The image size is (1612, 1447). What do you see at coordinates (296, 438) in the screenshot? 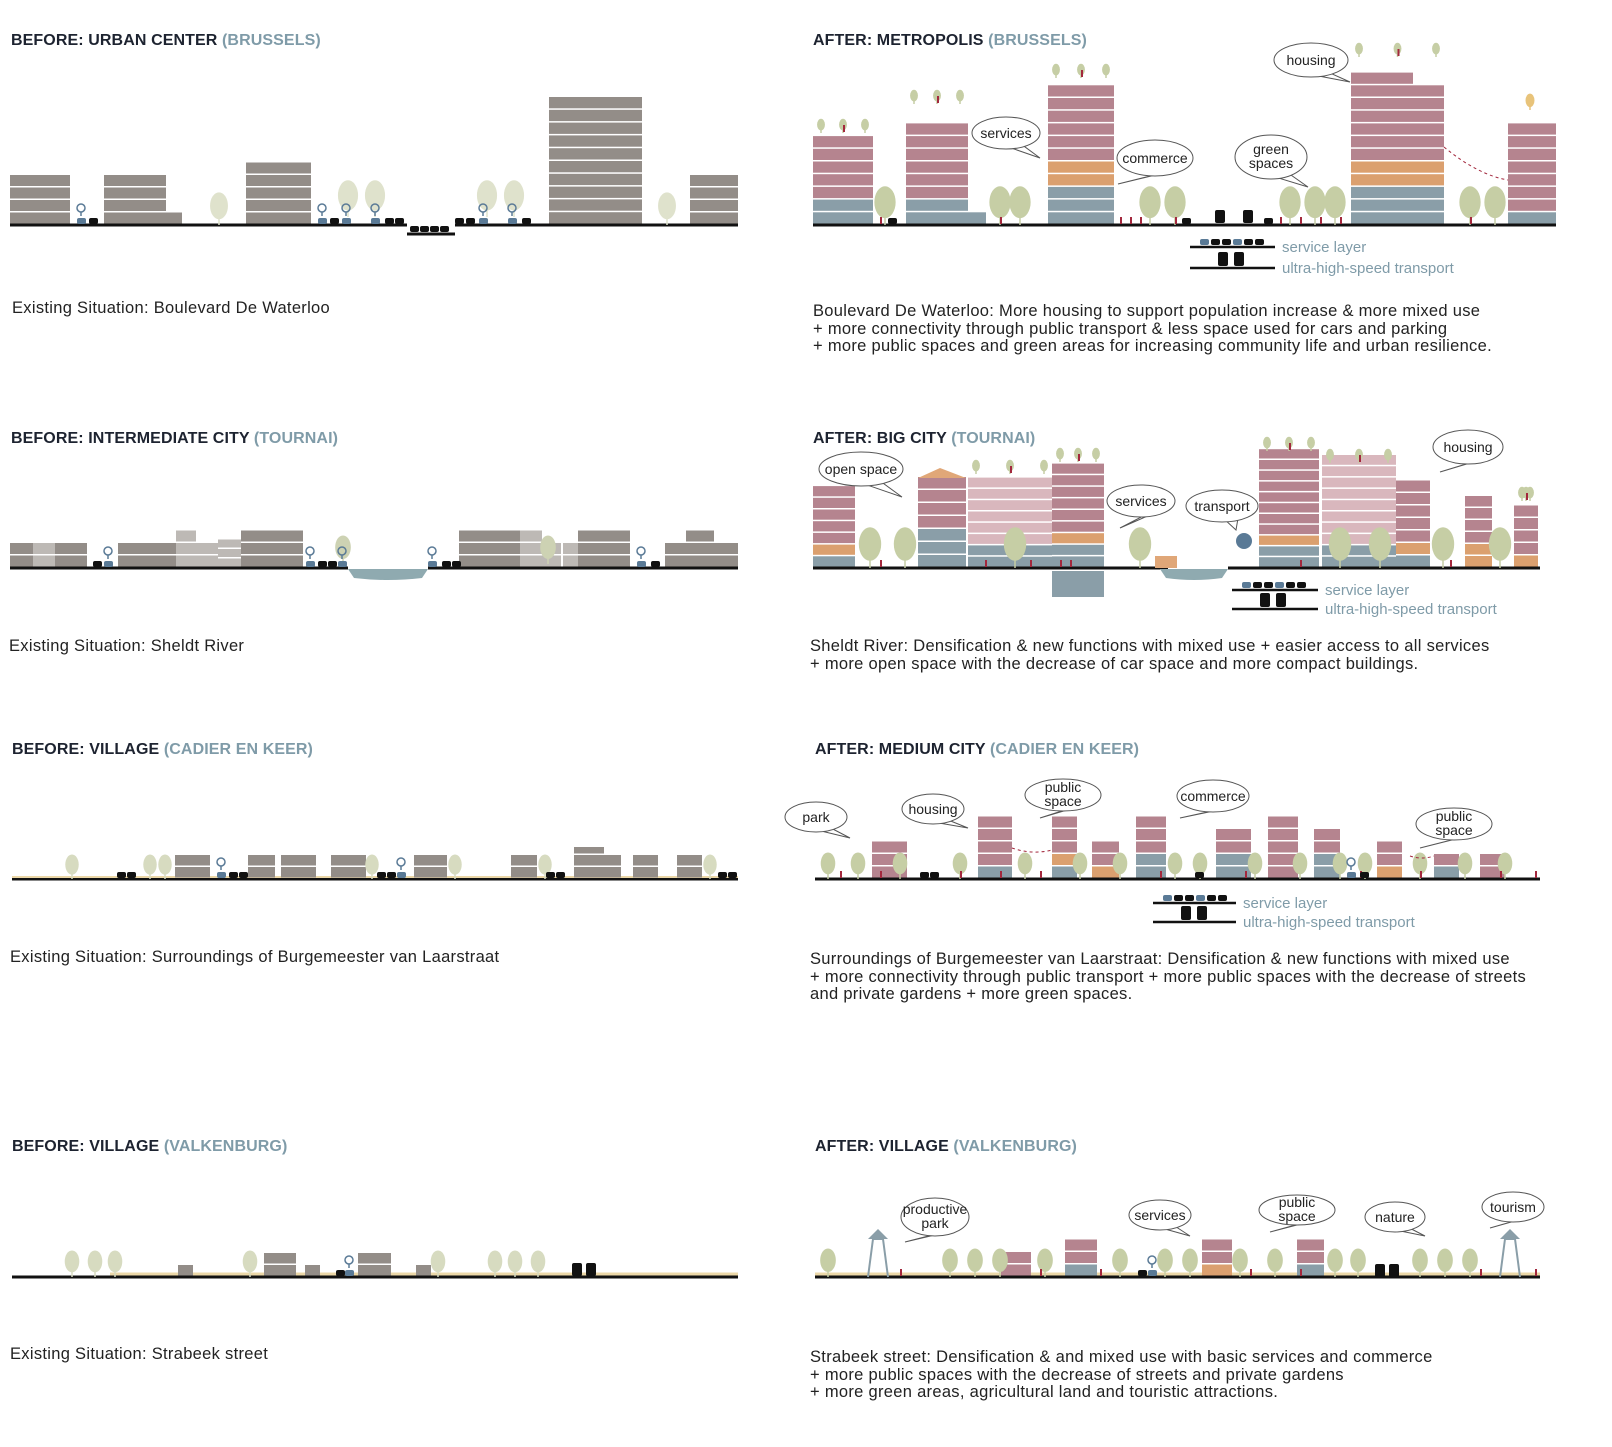
I see `title-place: (TOURNAI)` at bounding box center [296, 438].